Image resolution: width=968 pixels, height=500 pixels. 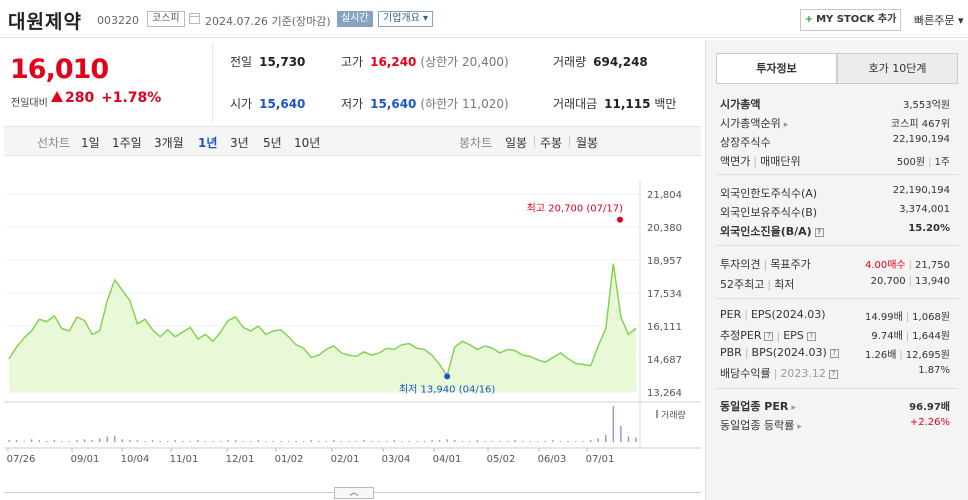 I want to click on period-1y: 1년, so click(x=208, y=143).